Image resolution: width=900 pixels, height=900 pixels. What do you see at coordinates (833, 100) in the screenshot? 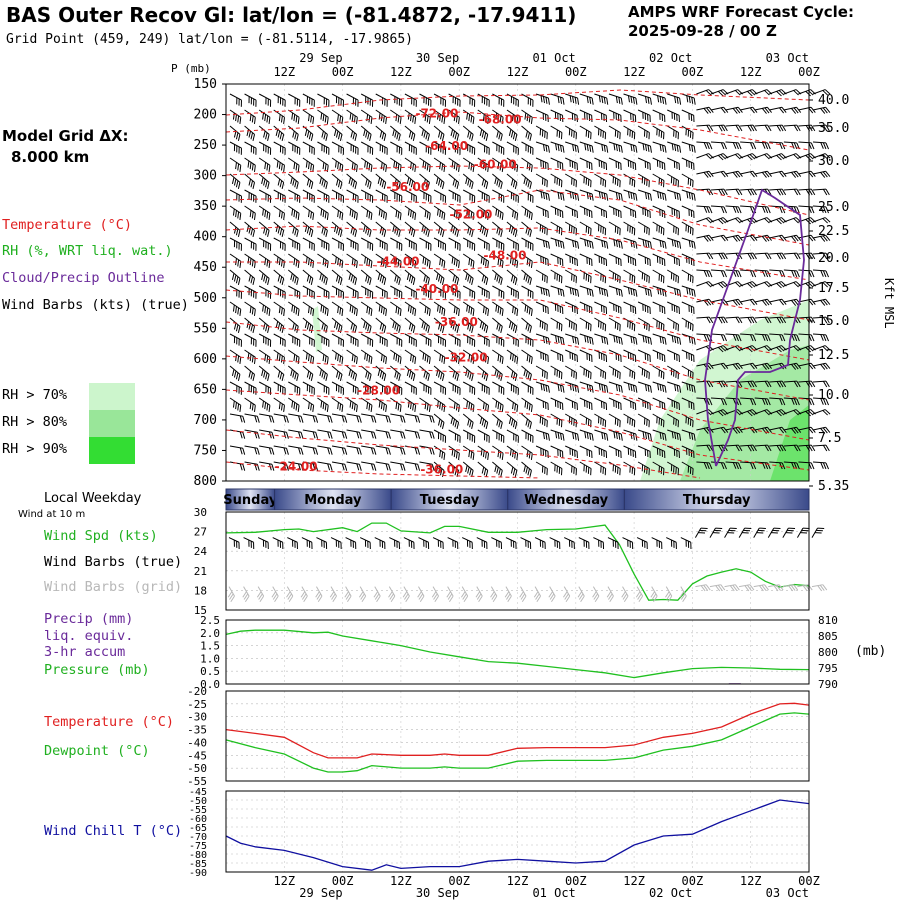
I see `kft-tick-label: 40.0` at bounding box center [833, 100].